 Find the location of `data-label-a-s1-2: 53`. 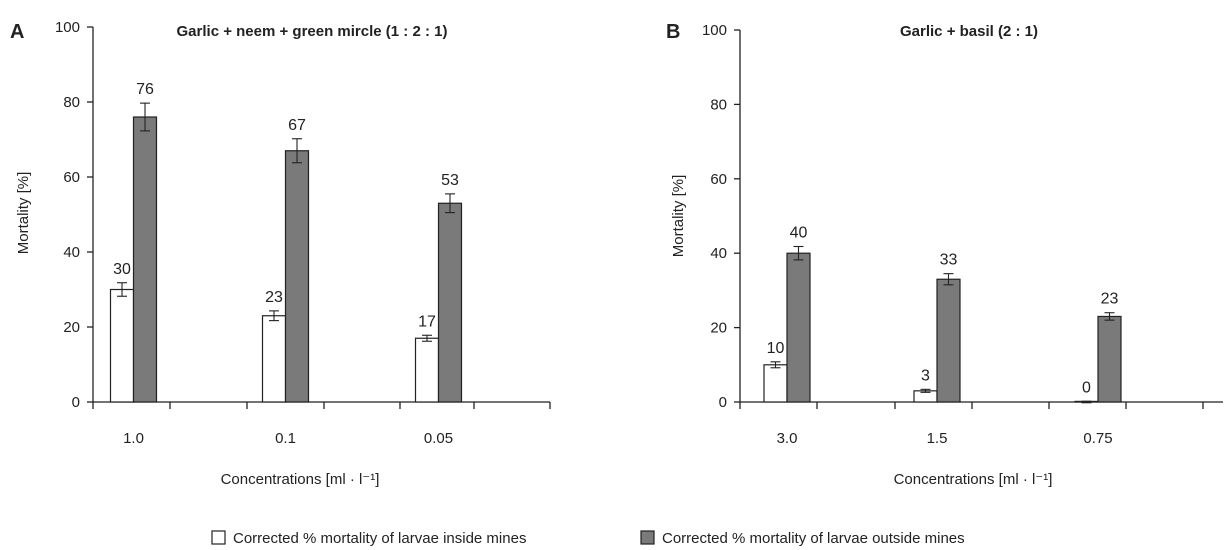

data-label-a-s1-2: 53 is located at coordinates (450, 180).